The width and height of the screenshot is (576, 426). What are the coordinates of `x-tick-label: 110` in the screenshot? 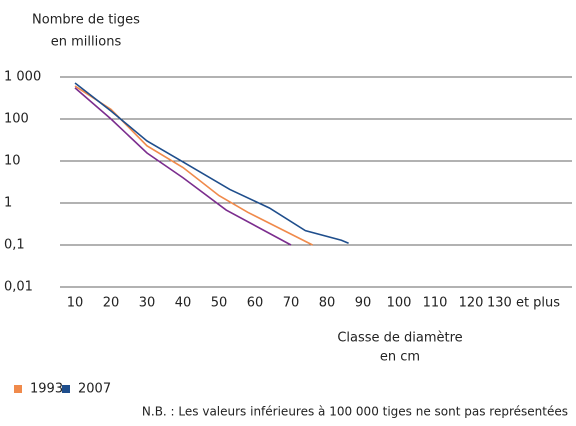 It's located at (435, 303).